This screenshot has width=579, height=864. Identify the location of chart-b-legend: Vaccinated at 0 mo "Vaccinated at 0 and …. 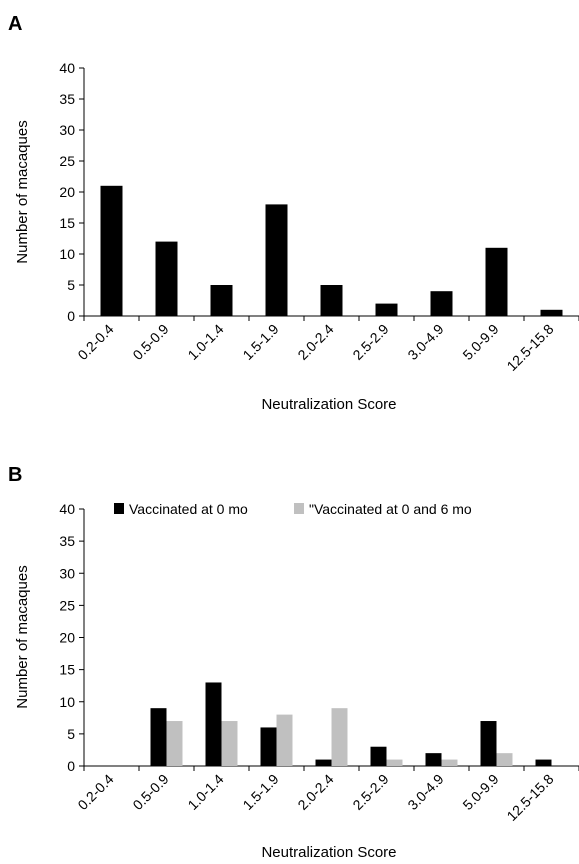
(293, 509).